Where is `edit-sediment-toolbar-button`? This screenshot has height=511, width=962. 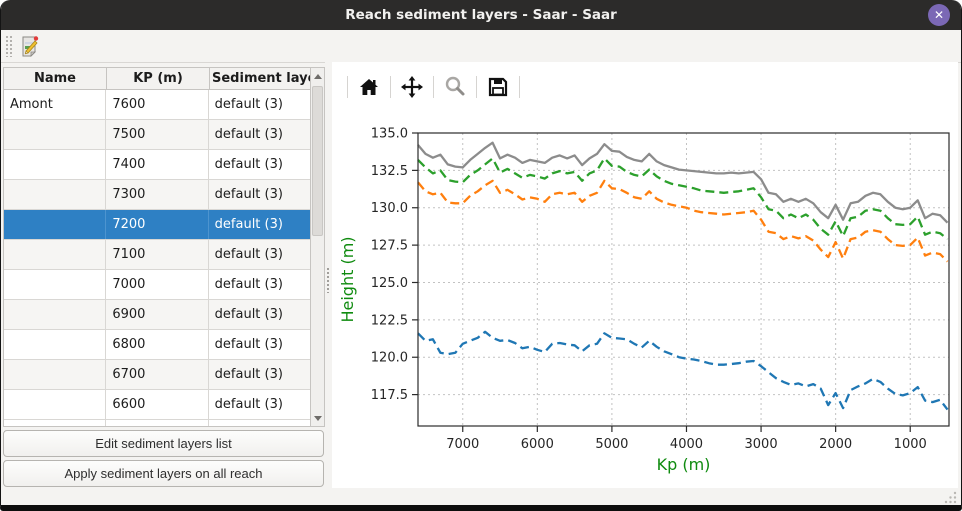 edit-sediment-toolbar-button is located at coordinates (30, 46).